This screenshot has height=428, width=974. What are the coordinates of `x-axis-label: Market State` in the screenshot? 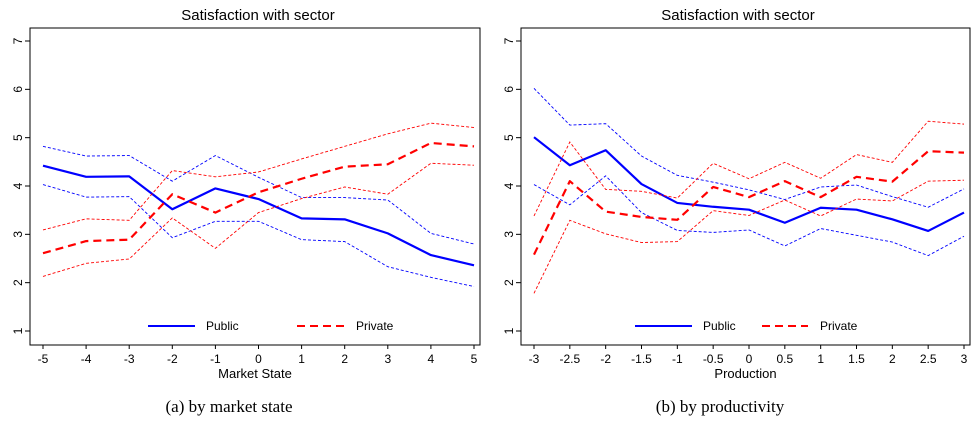 It's located at (255, 373).